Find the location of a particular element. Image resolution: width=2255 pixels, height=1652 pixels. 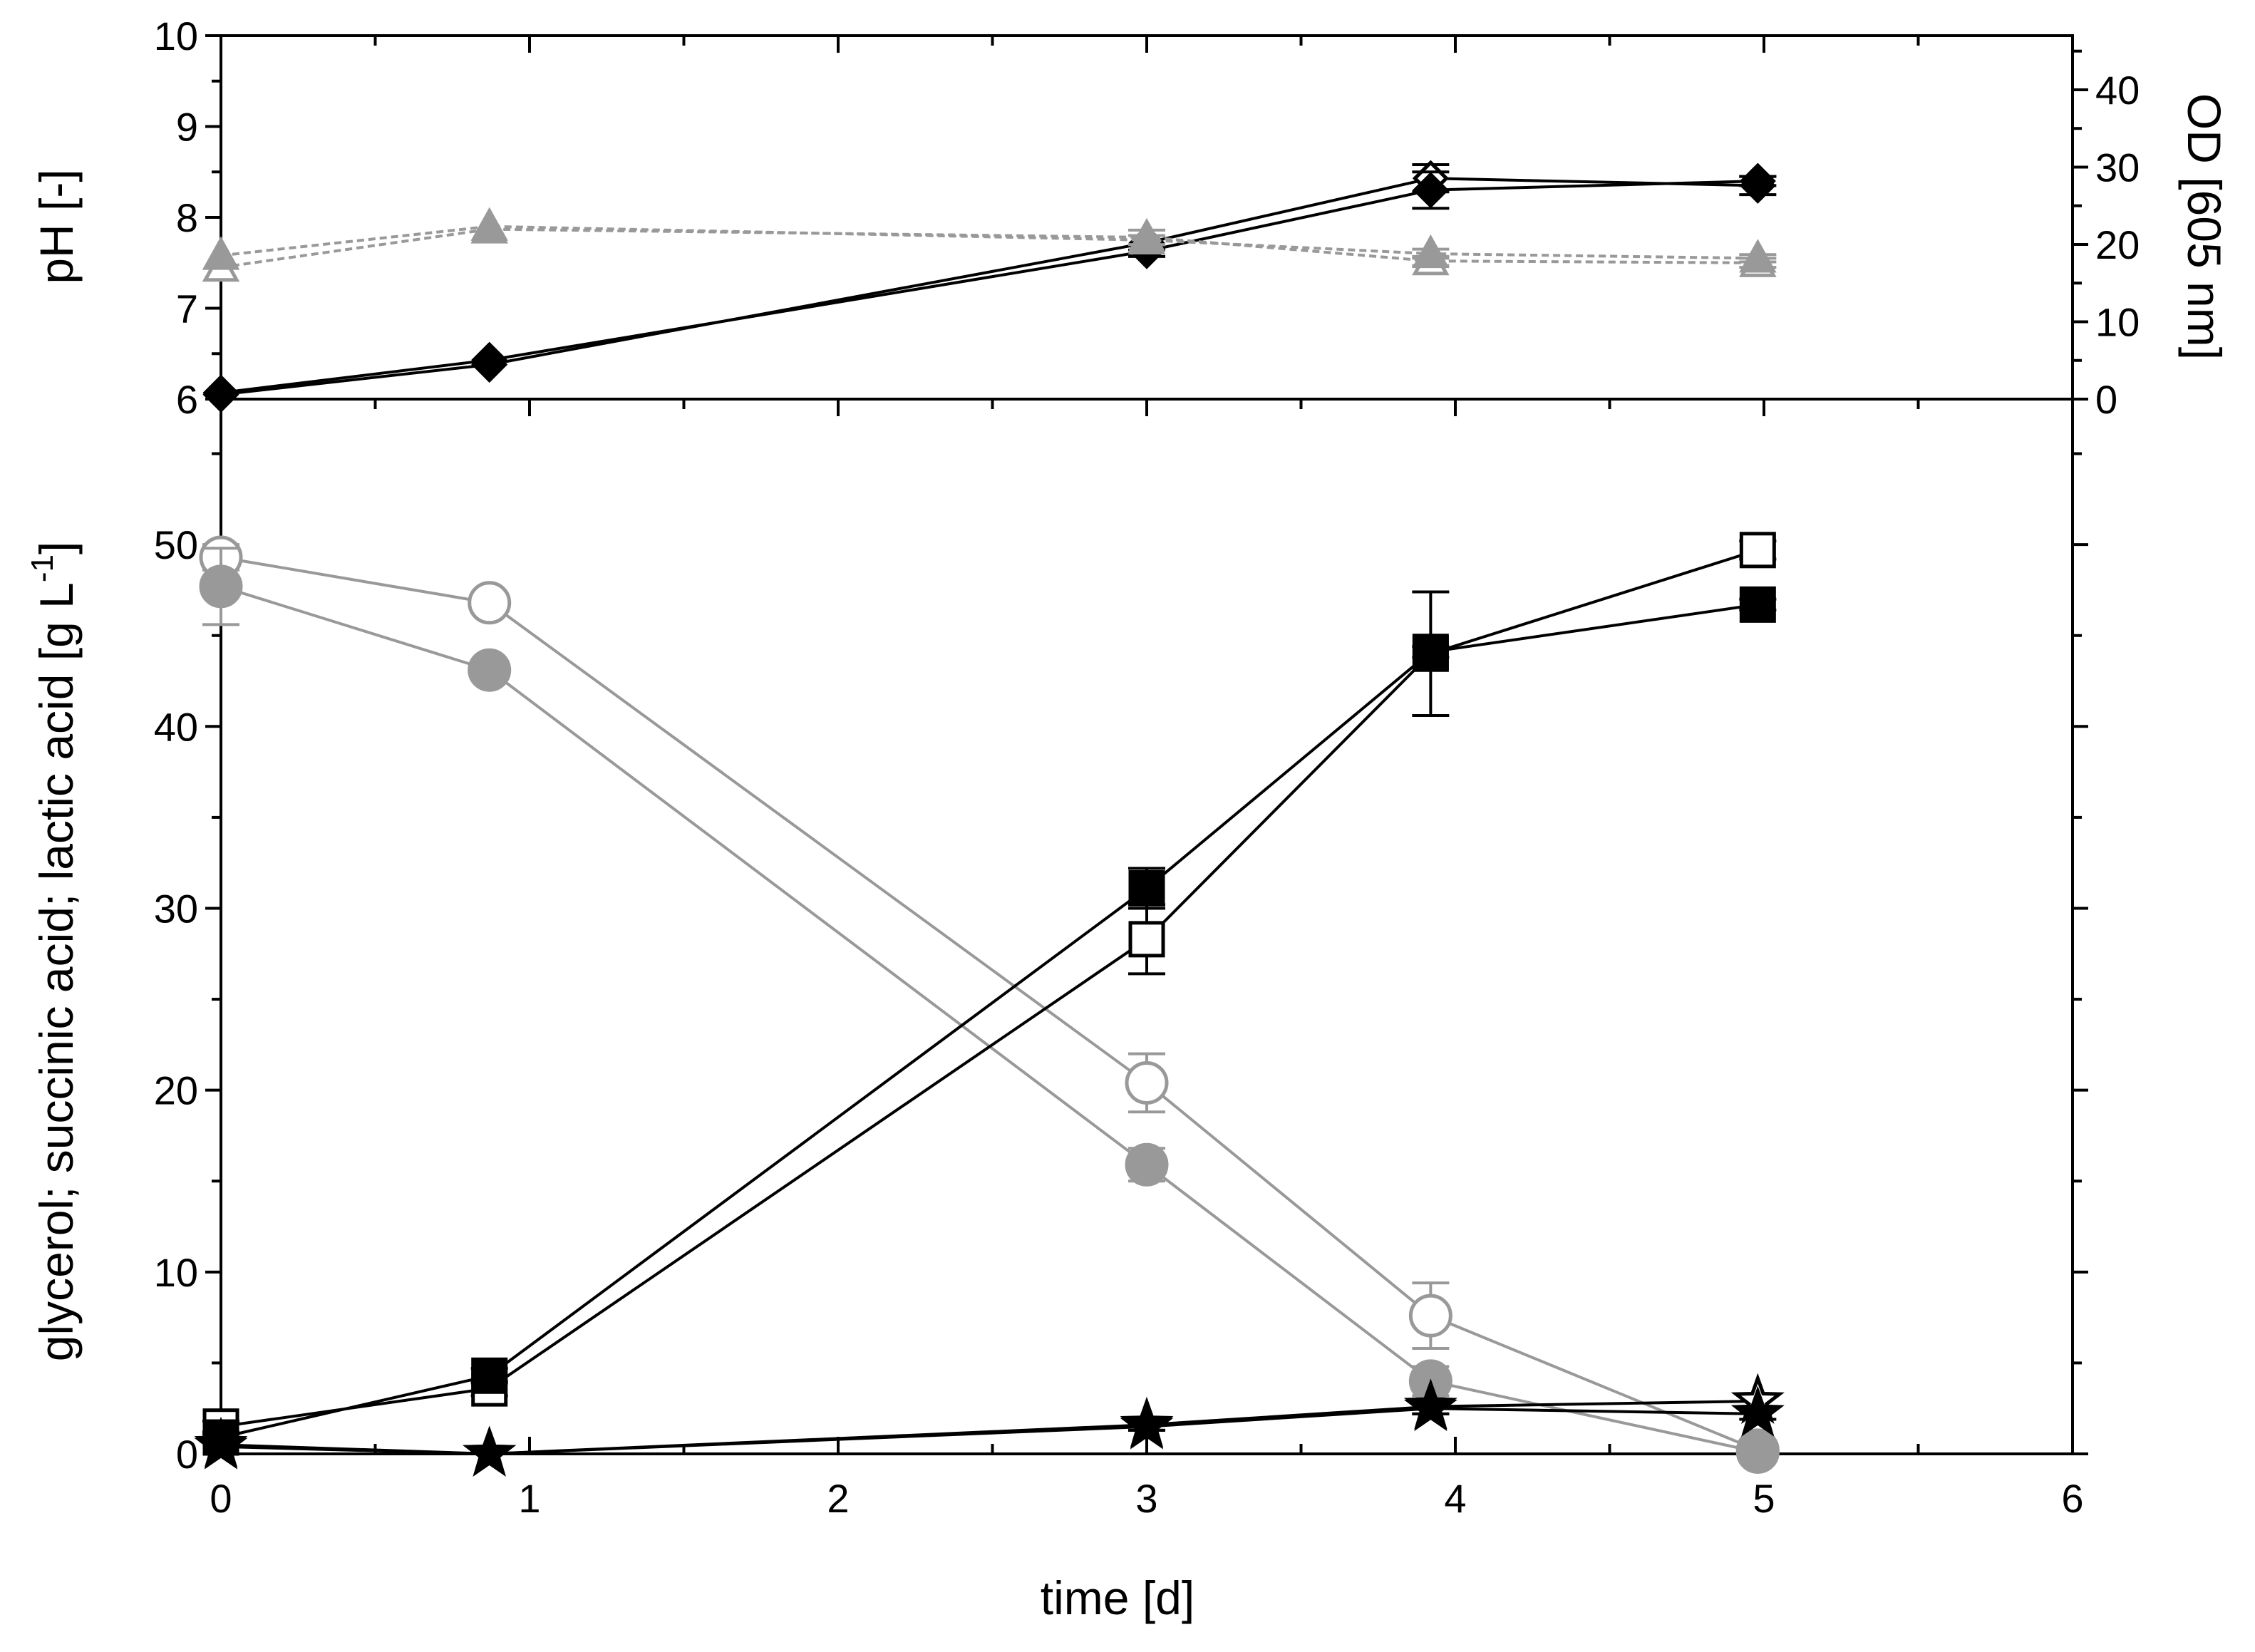

bottom-x-tick-label: 2 is located at coordinates (838, 1498).